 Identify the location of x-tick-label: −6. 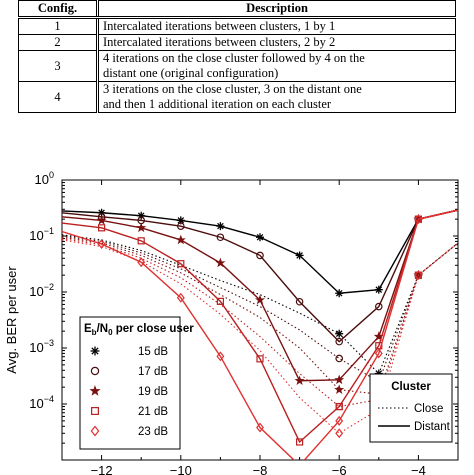
(339, 469).